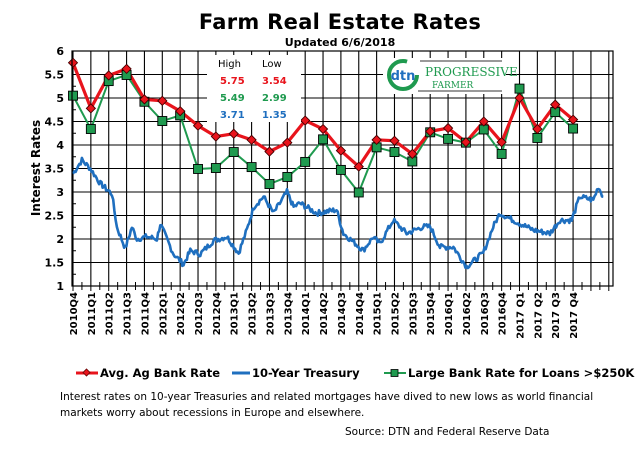  Describe the element at coordinates (340, 22) in the screenshot. I see `chart-title: Farm Real Estate Rates` at that location.